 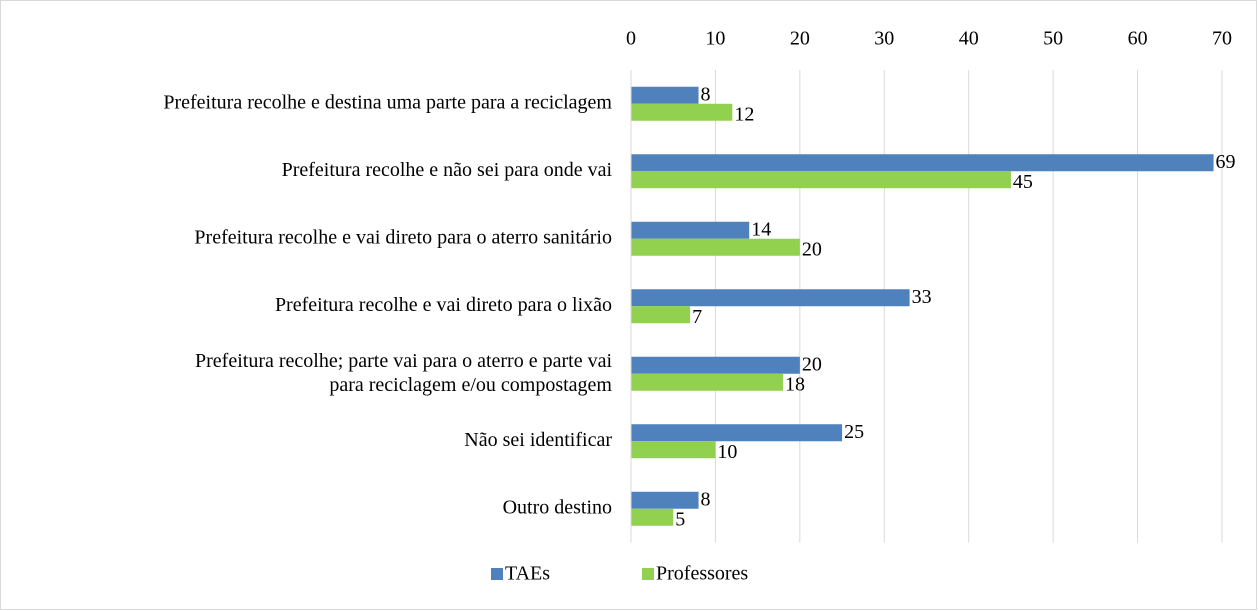 I want to click on y-tick-label: Outro destino, so click(x=557, y=507).